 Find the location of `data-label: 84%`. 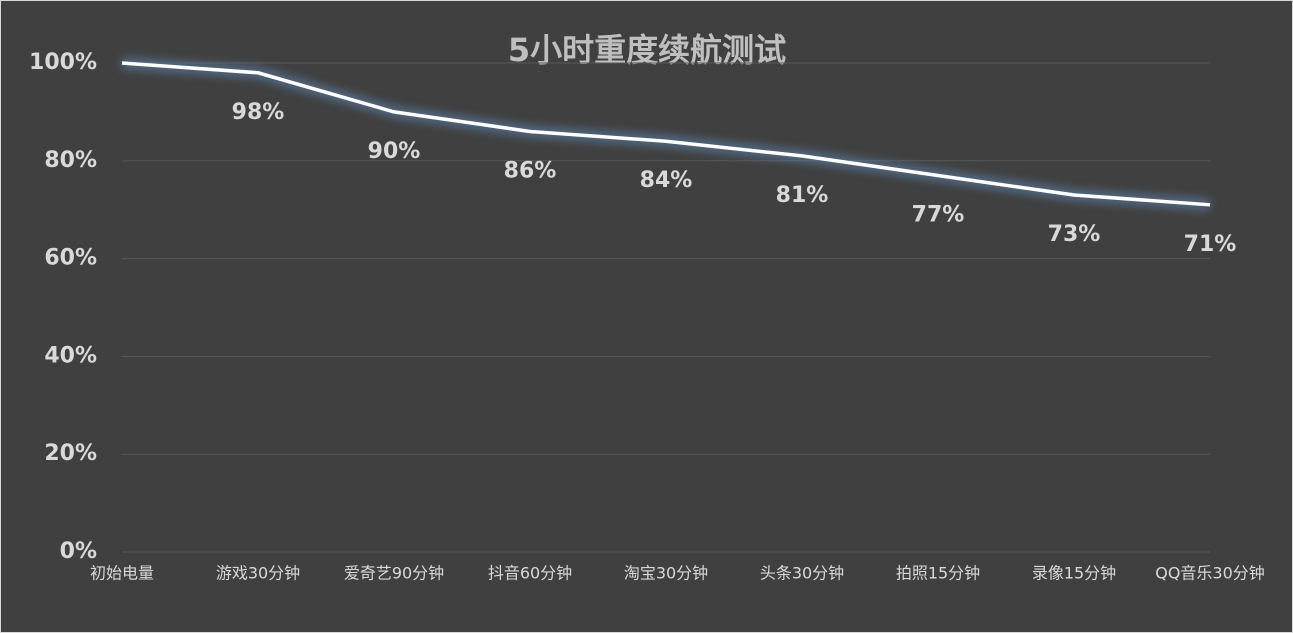

data-label: 84% is located at coordinates (666, 180).